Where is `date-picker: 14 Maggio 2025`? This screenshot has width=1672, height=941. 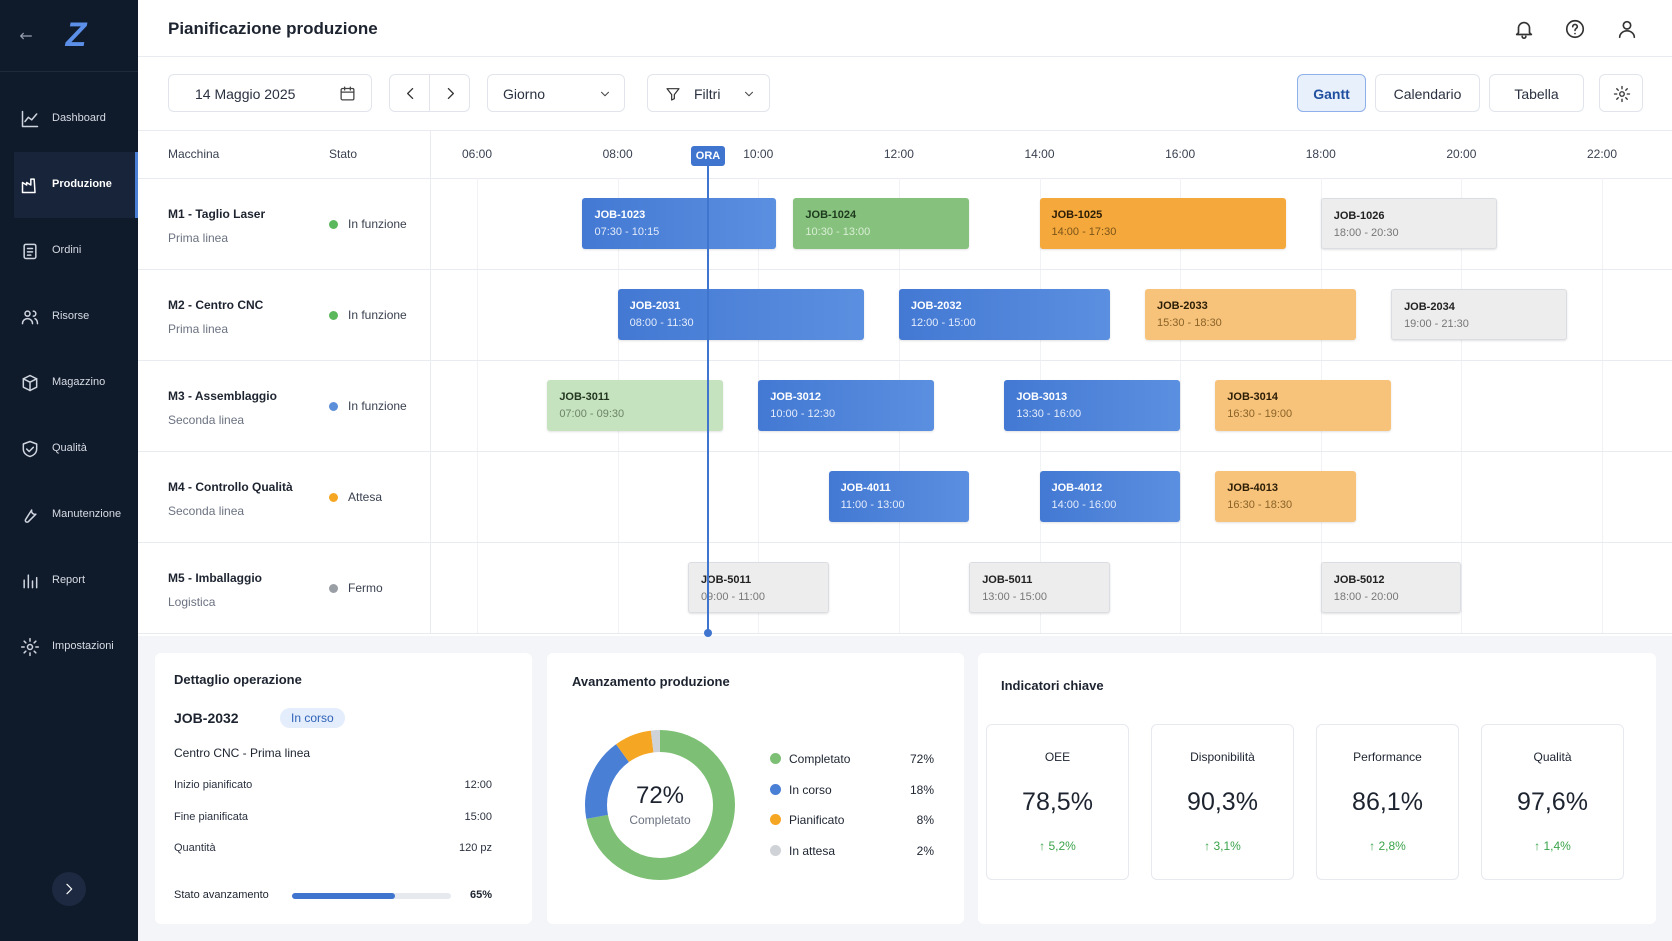
date-picker: 14 Maggio 2025 is located at coordinates (270, 93).